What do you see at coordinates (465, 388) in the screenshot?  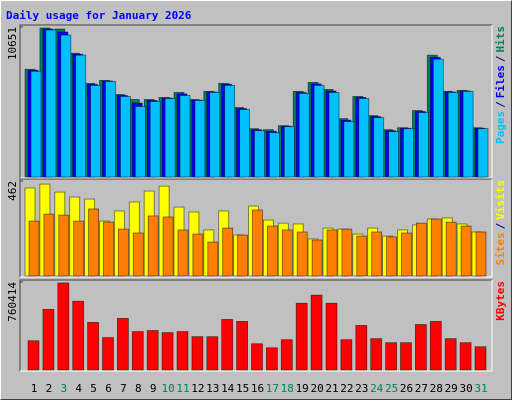 I see `x-tick-label: 30` at bounding box center [465, 388].